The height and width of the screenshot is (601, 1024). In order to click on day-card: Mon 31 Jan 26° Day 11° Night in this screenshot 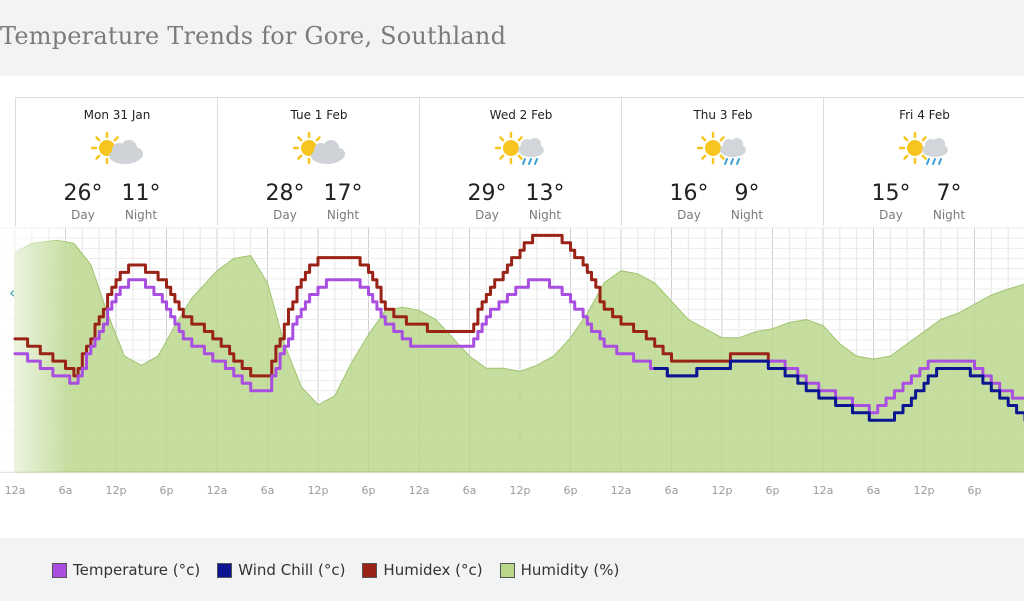, I will do `click(116, 161)`.